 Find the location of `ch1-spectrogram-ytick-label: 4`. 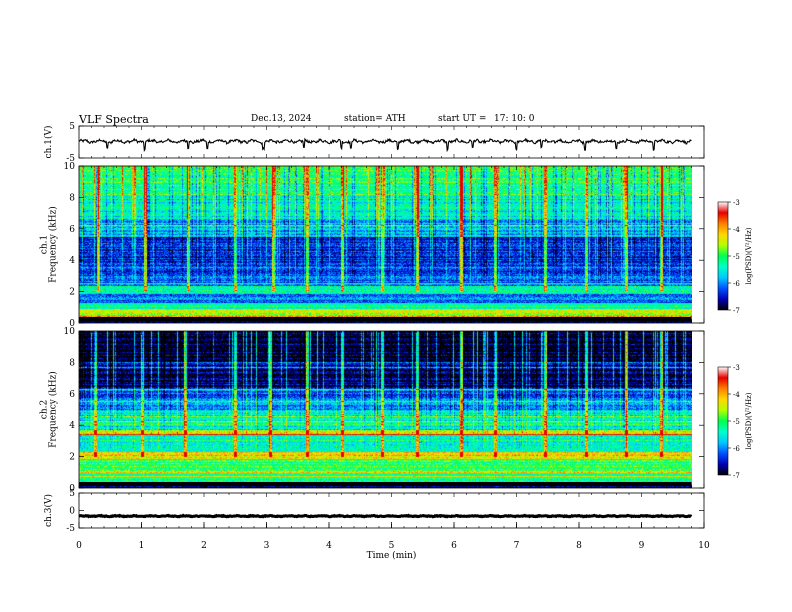

ch1-spectrogram-ytick-label: 4 is located at coordinates (72, 261).